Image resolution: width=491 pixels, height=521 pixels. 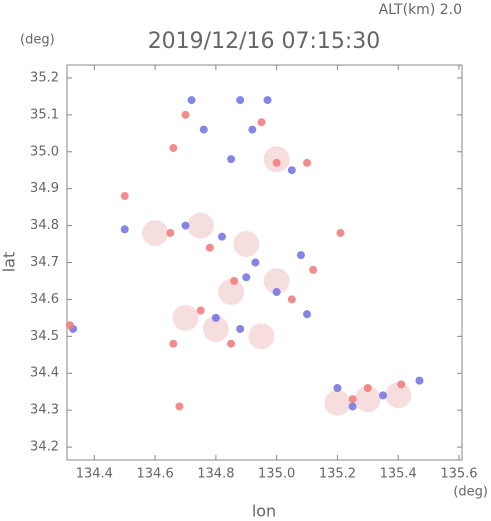 What do you see at coordinates (9, 262) in the screenshot?
I see `y-axis-label: lat` at bounding box center [9, 262].